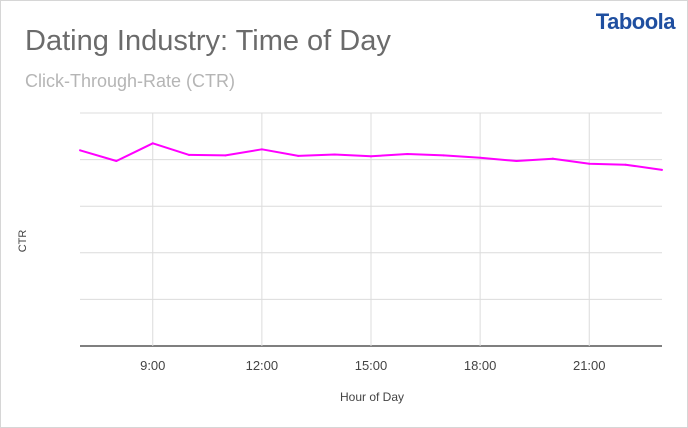 The width and height of the screenshot is (688, 428). I want to click on x-tick-label: 12:00, so click(262, 365).